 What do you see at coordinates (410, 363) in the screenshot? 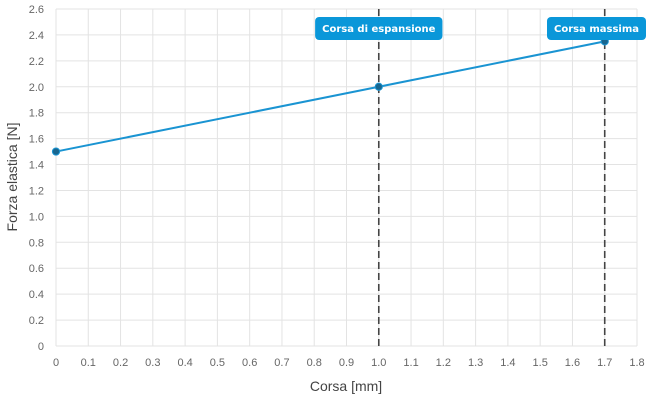
I see `x-tick-label: 1.1` at bounding box center [410, 363].